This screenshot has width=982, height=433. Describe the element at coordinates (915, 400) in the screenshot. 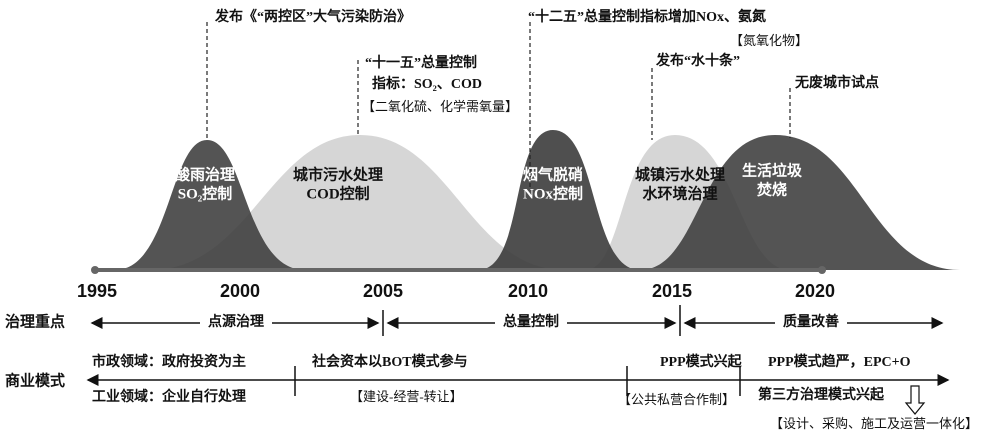

I see `down-arrow` at that location.